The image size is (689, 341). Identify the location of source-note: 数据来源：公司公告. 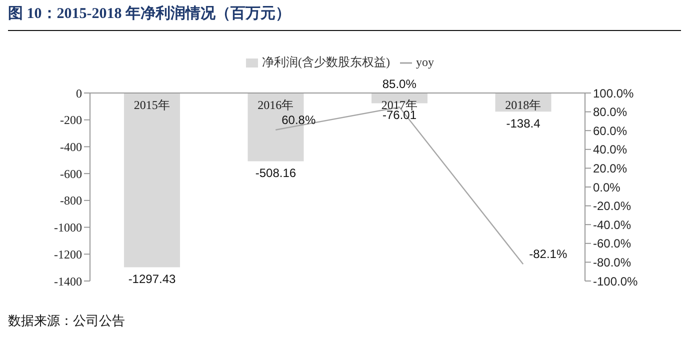
(66, 321).